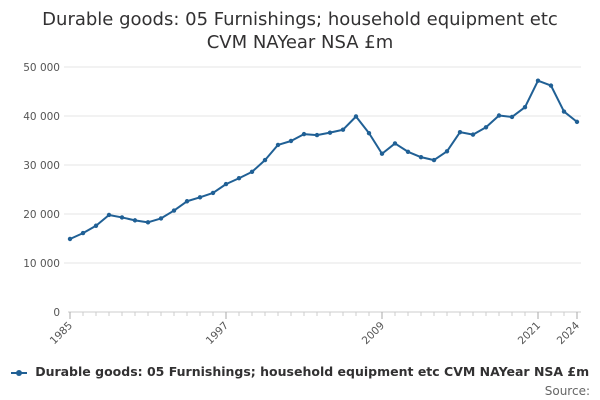 This screenshot has height=400, width=600. I want to click on y-tick-label: 10 000, so click(41, 264).